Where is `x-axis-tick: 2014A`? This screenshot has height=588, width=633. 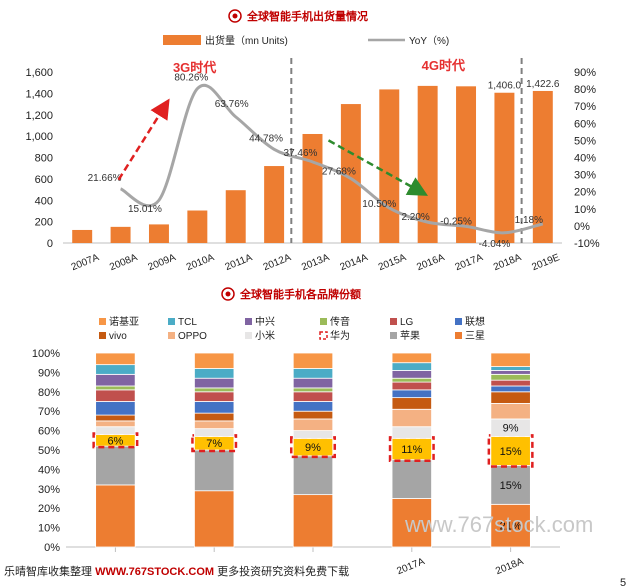 x-axis-tick: 2014A is located at coordinates (353, 262).